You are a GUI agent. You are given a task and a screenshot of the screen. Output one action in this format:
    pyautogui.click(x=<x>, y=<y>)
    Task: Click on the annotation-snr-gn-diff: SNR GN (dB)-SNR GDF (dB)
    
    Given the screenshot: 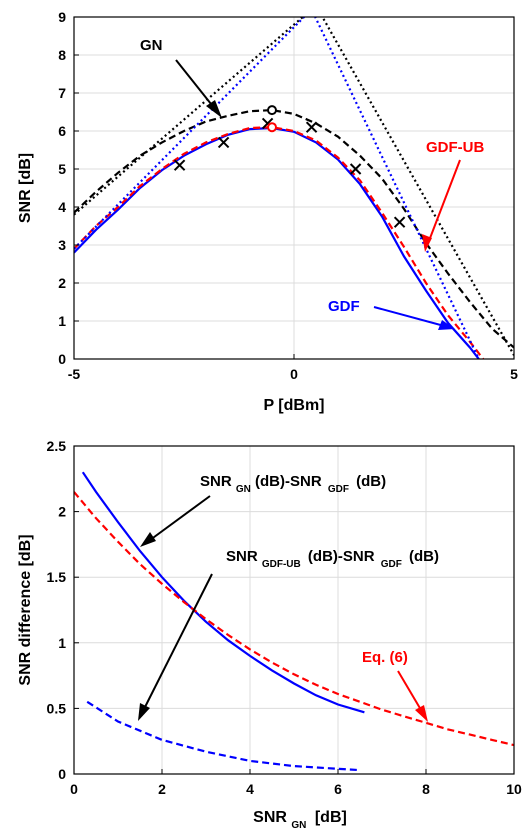 What is the action you would take?
    pyautogui.click(x=263, y=510)
    